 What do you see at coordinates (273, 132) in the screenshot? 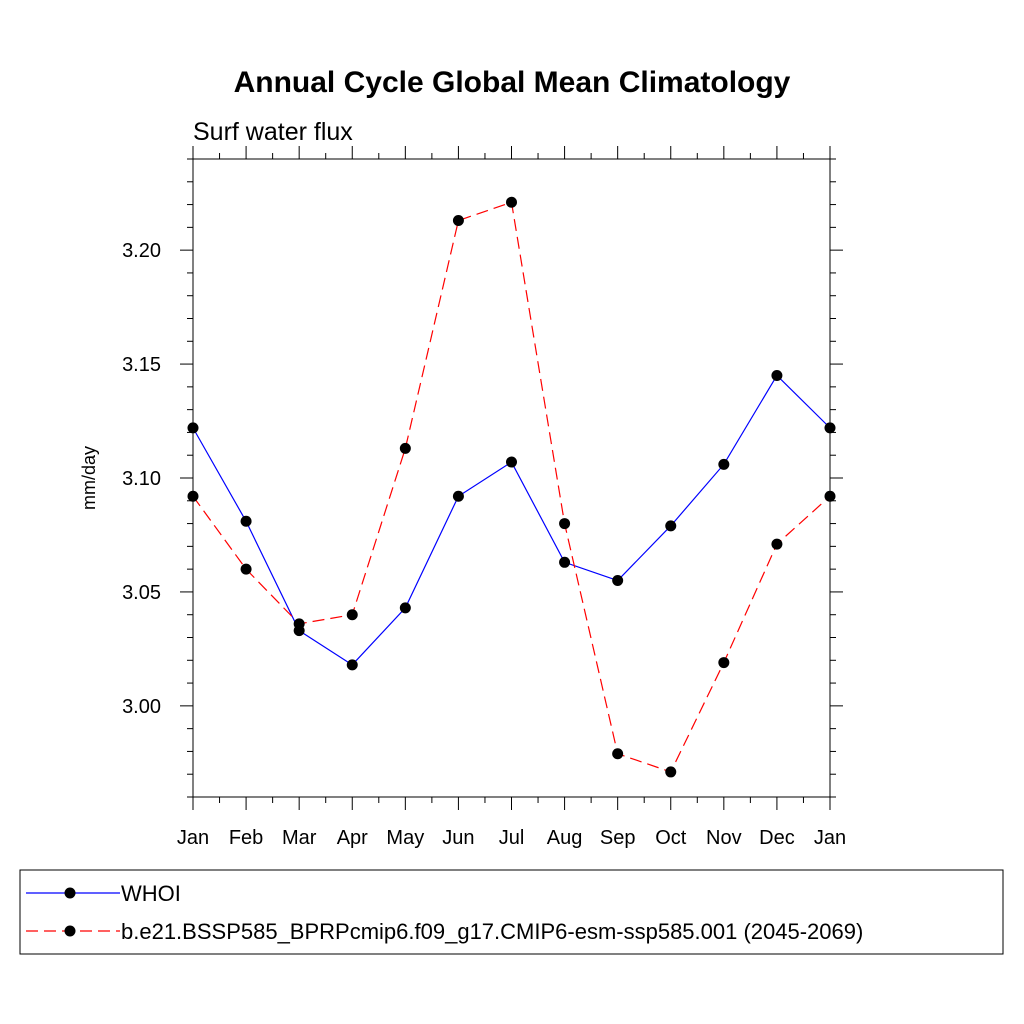
I see `chart-subtitle: Surf water flux` at bounding box center [273, 132].